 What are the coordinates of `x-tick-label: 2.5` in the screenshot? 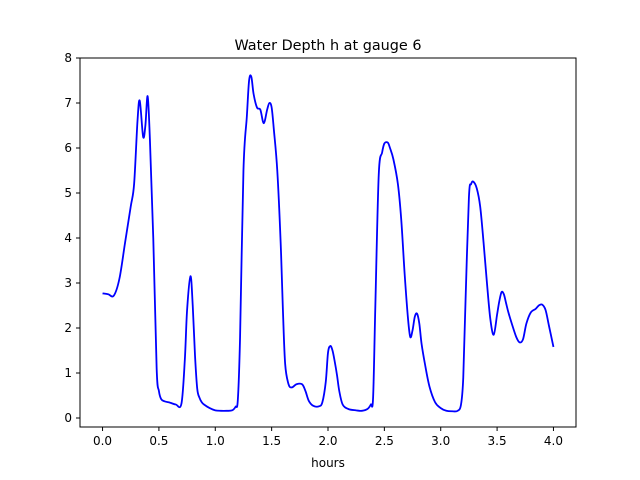 It's located at (384, 441).